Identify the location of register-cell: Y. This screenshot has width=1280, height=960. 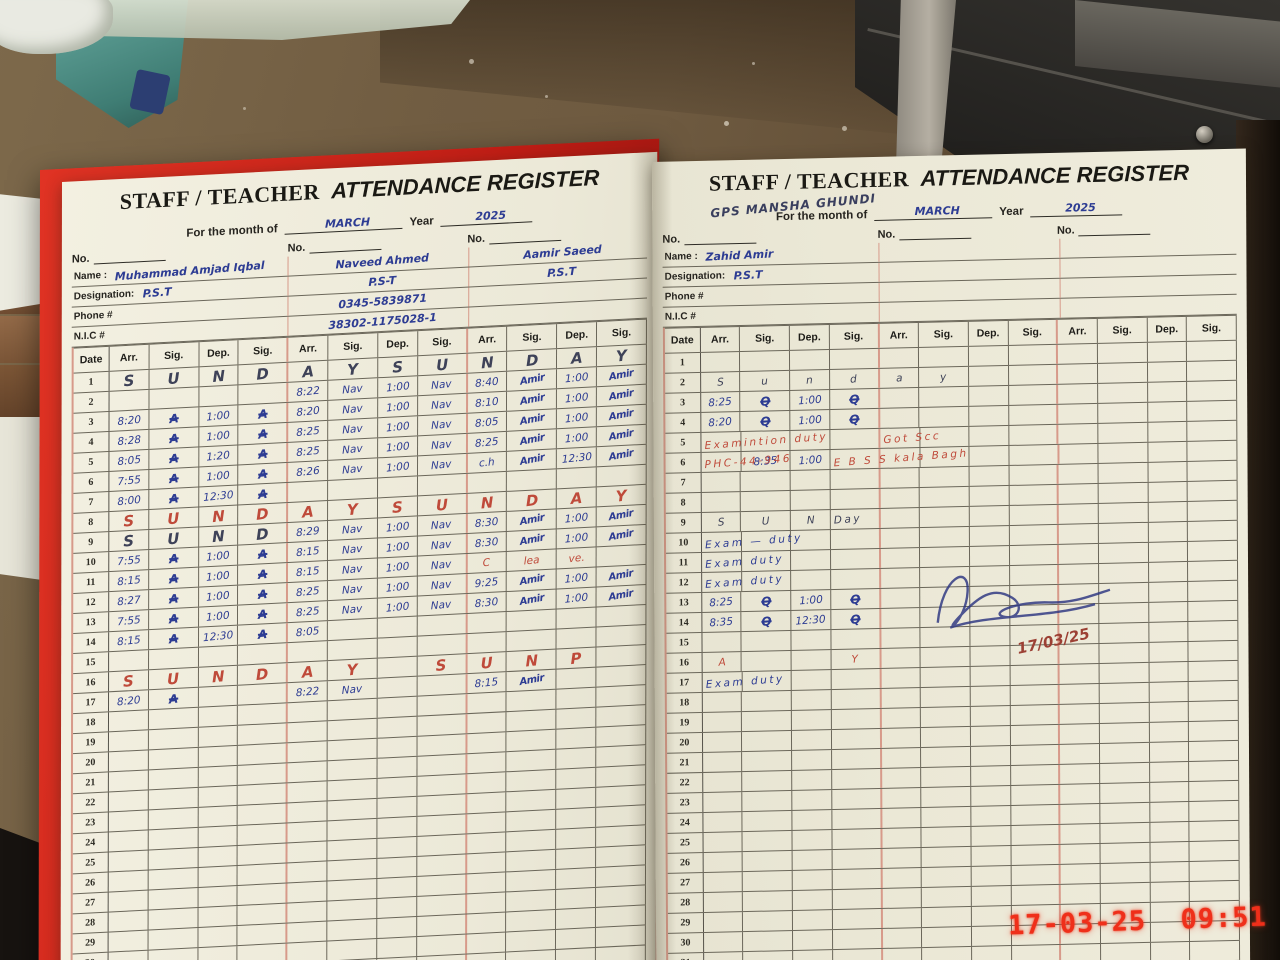
(856, 659).